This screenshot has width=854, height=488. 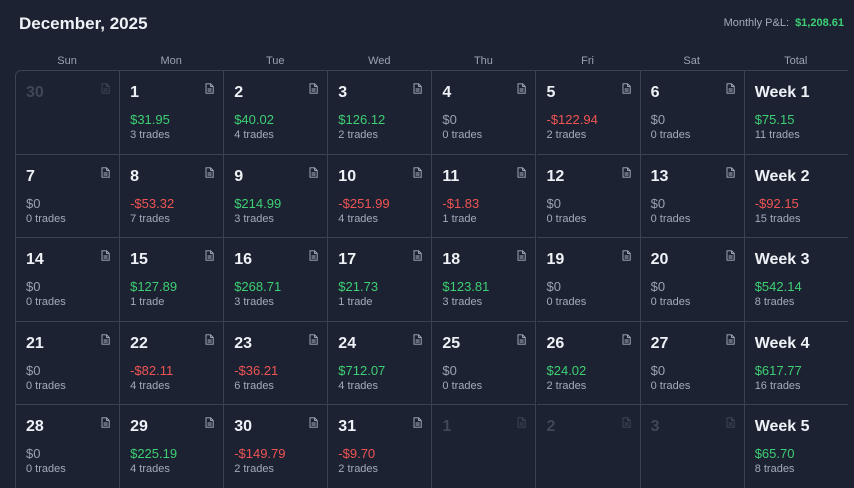 I want to click on day-cell: 30 -$149.79 2 trades, so click(x=276, y=446).